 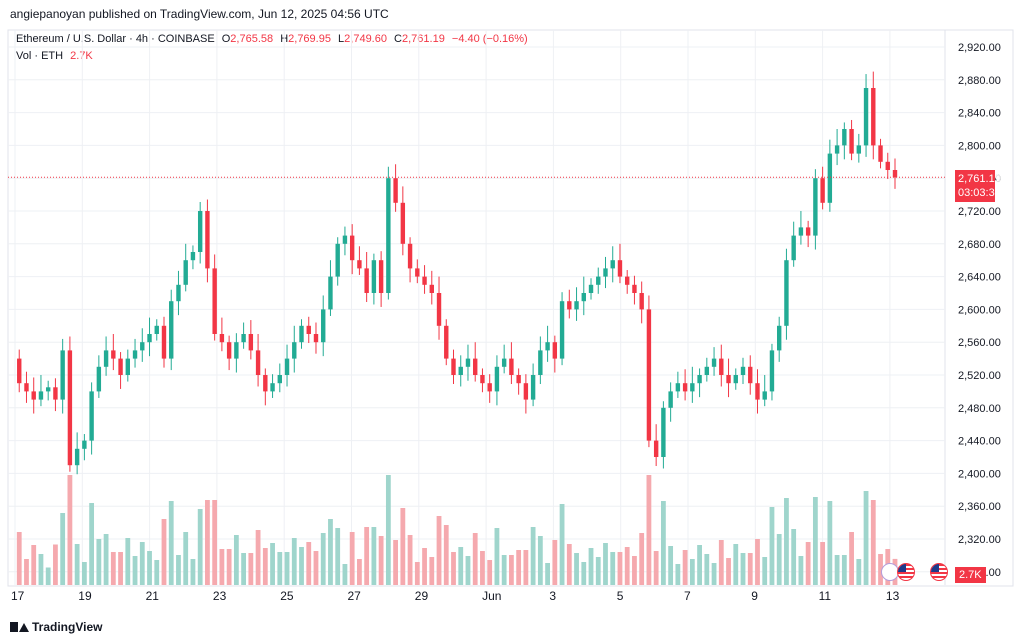 What do you see at coordinates (85, 596) in the screenshot?
I see `x-tick-label: 19` at bounding box center [85, 596].